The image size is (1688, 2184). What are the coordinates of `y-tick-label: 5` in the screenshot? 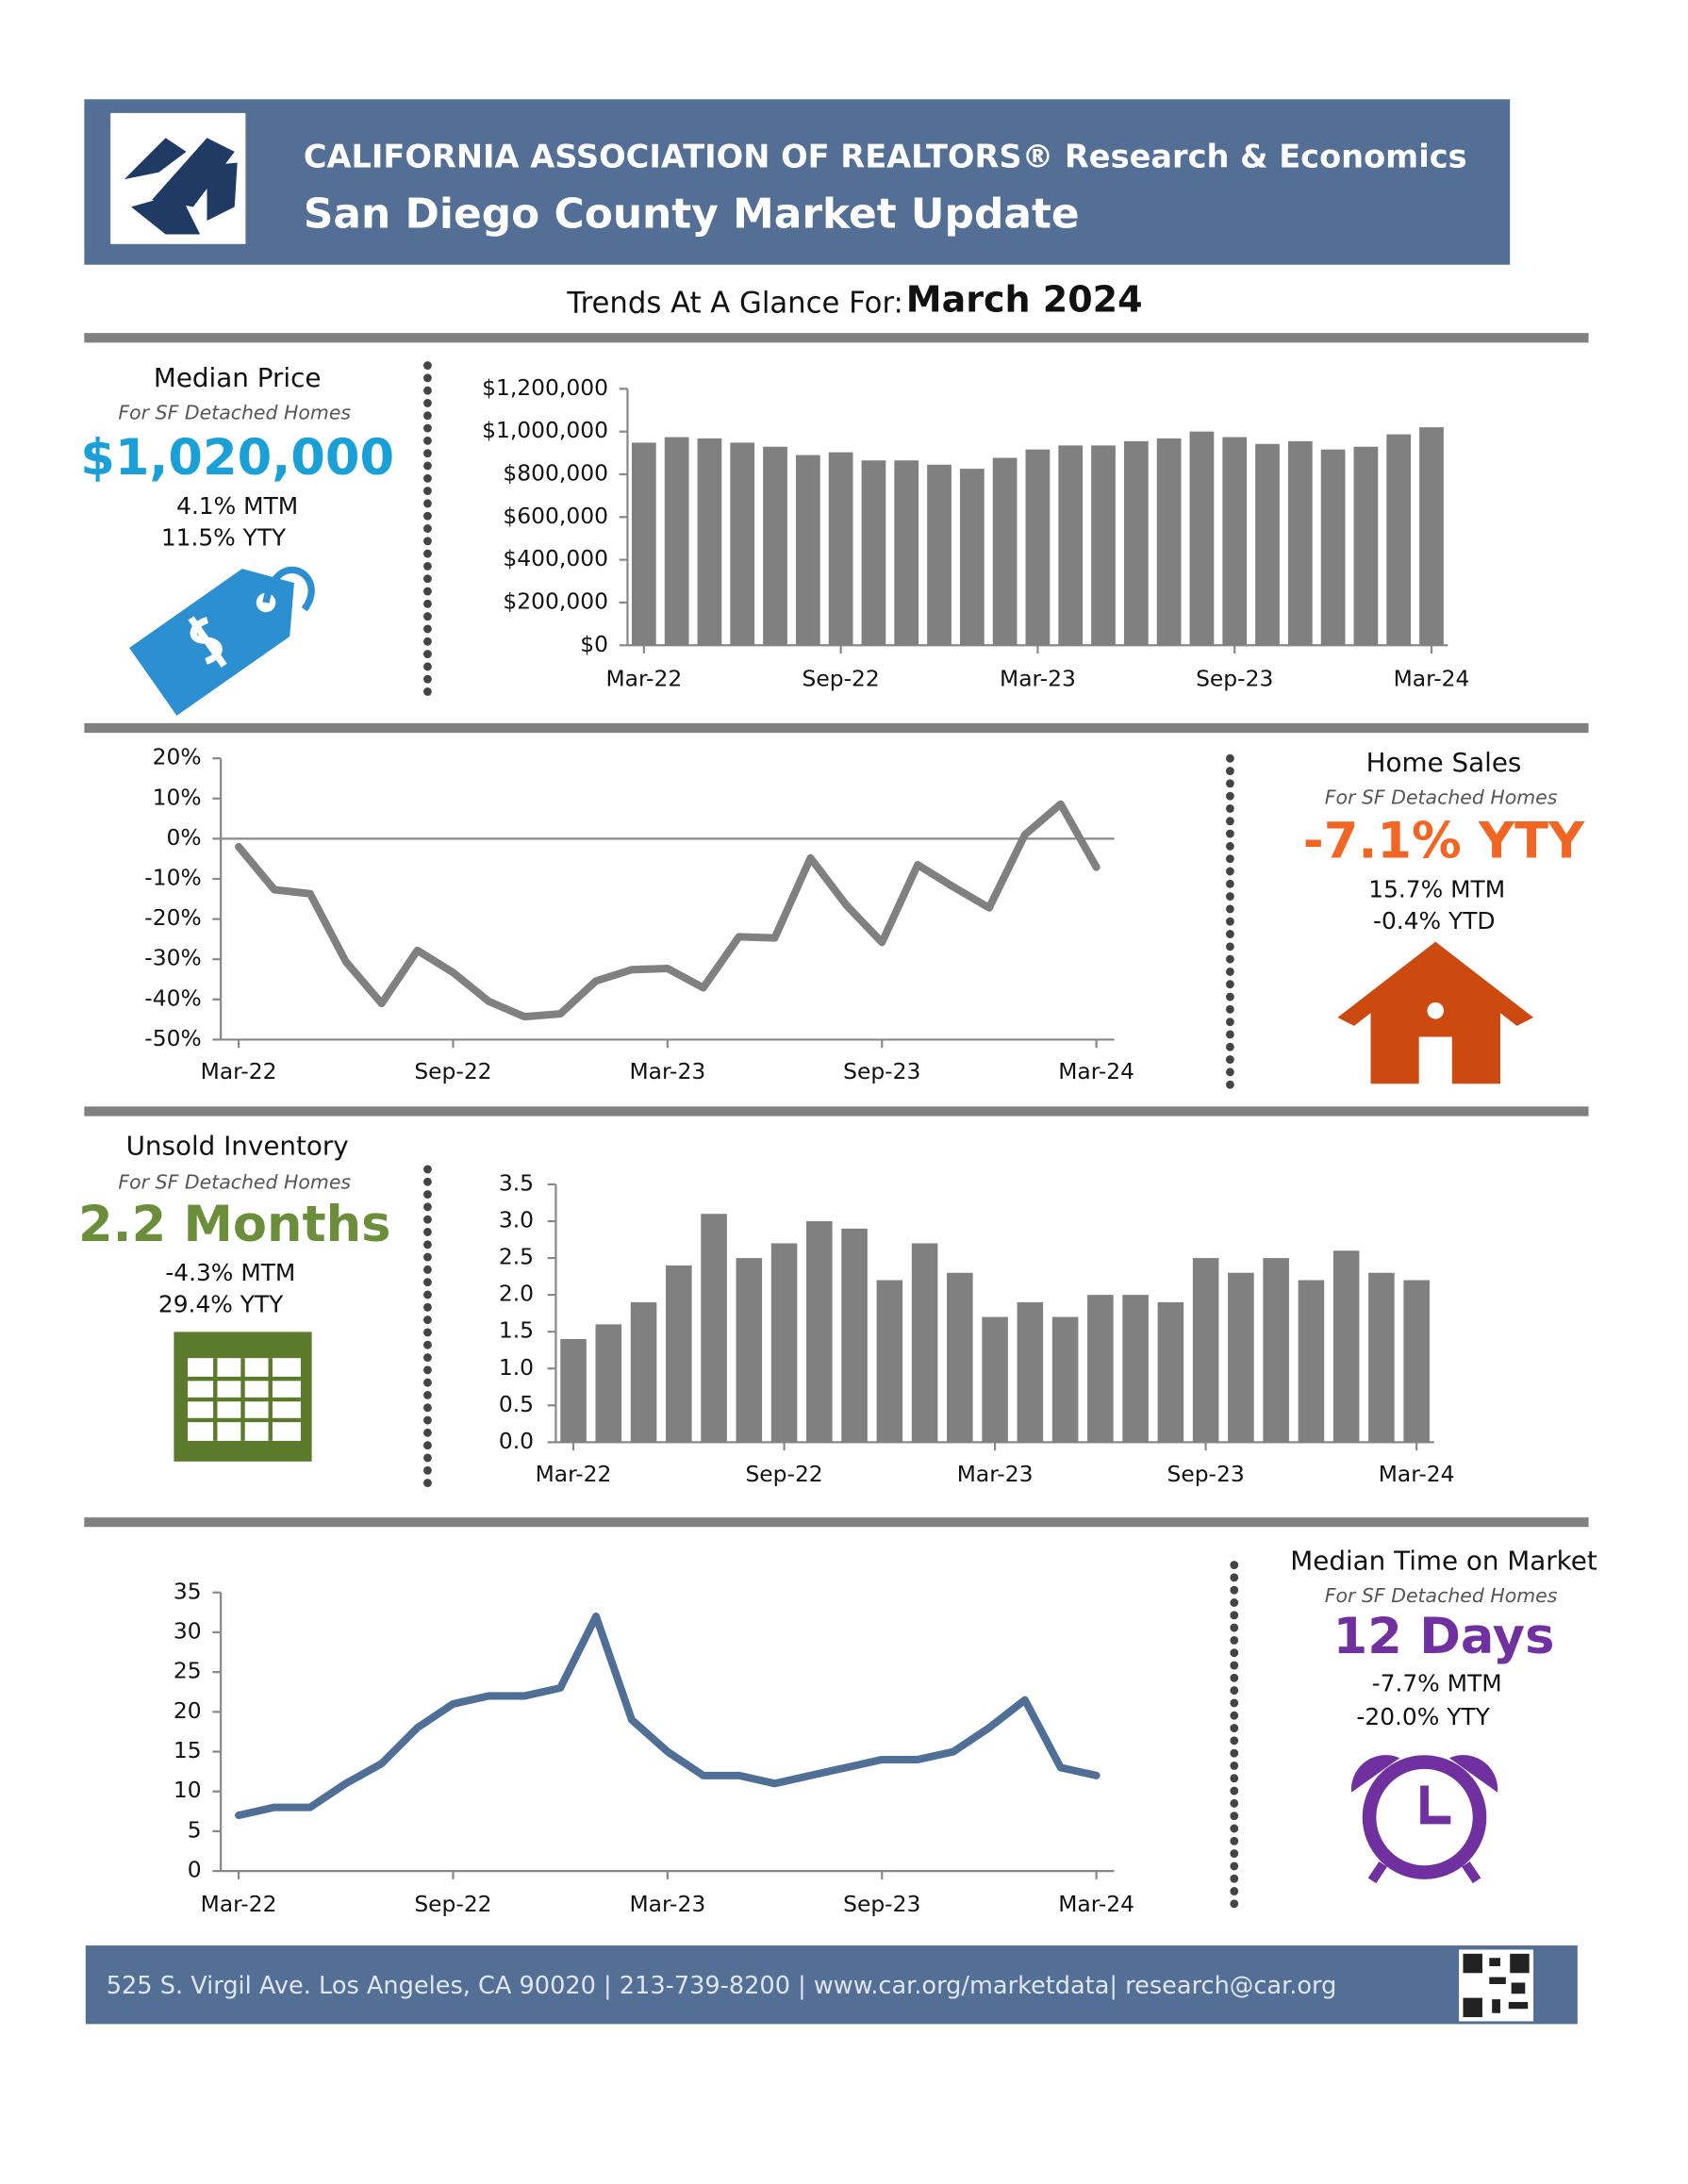 It's located at (195, 1829).